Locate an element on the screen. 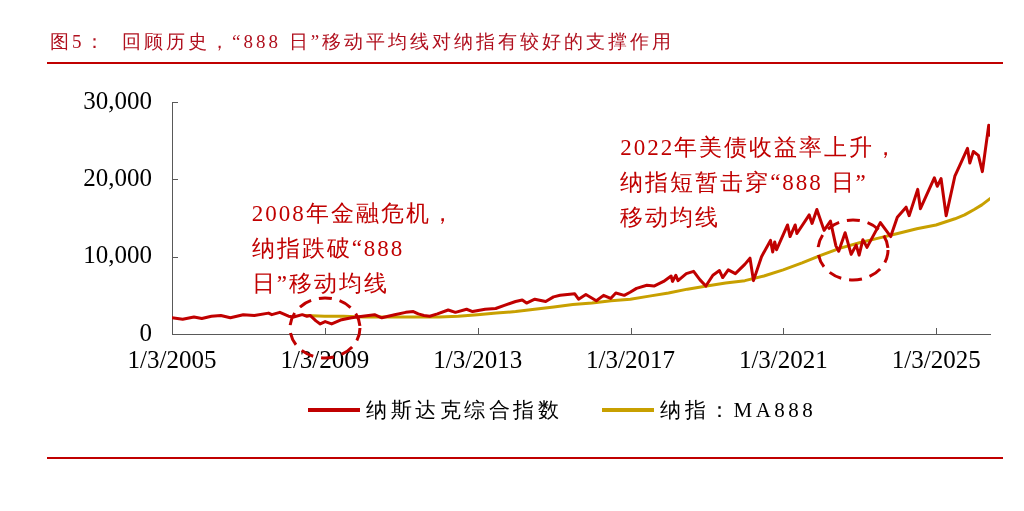  chart-title: 图5： 回顾历史，“888 日”移动平均线对纳指有较好的支撑作用 is located at coordinates (362, 42).